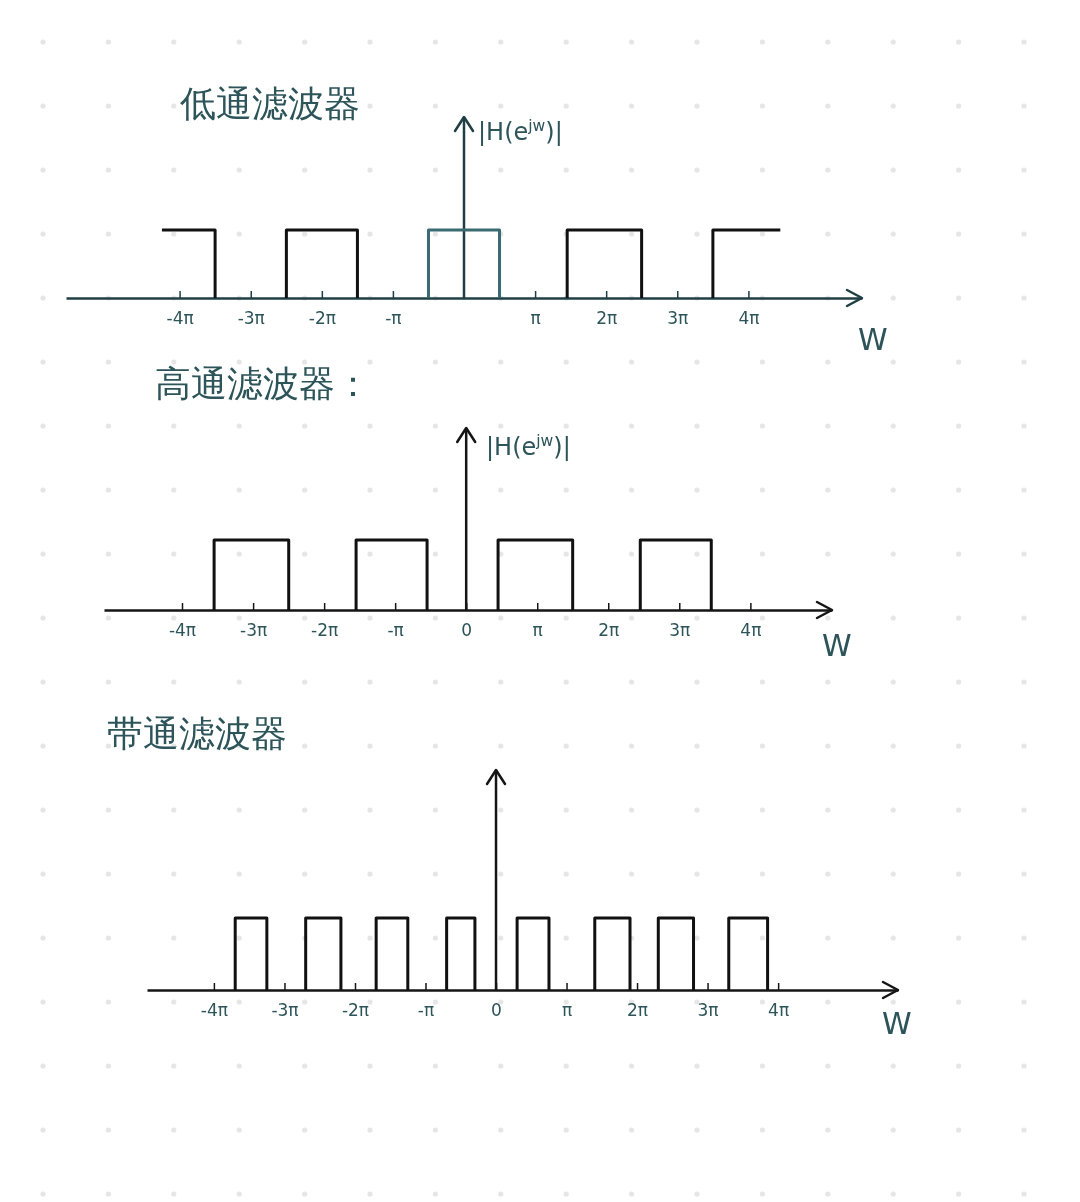 The image size is (1080, 1202). I want to click on chart-title: 高通滤波器：, so click(263, 383).